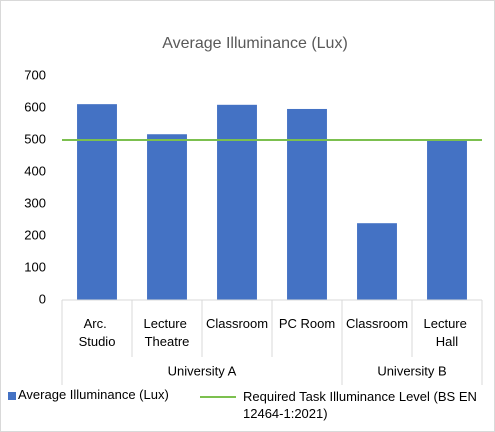  I want to click on x-tick-label: Lecture Theatre, so click(167, 332).